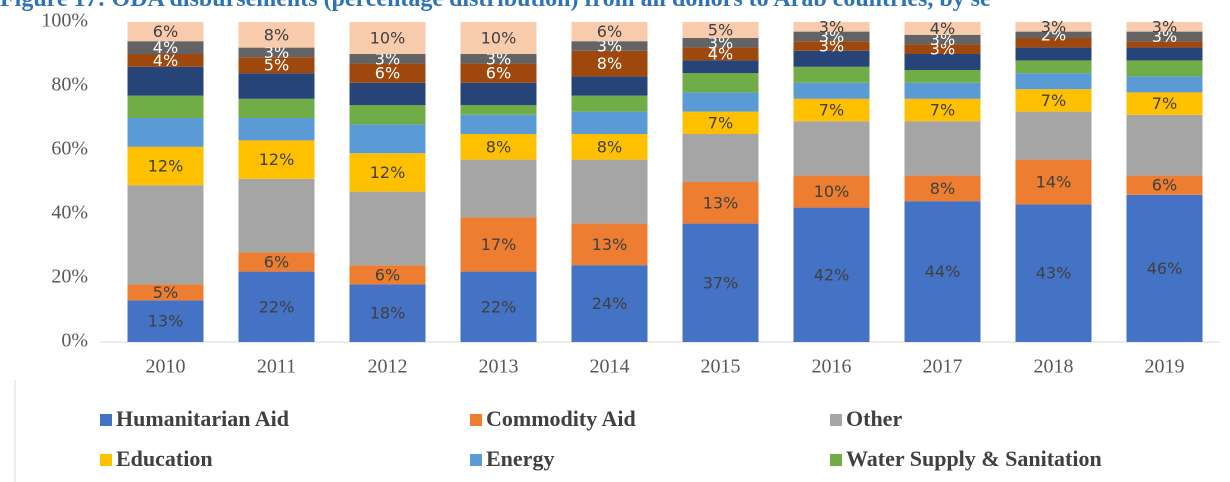 This screenshot has height=482, width=1230. I want to click on x-tick-label: 2013, so click(499, 367).